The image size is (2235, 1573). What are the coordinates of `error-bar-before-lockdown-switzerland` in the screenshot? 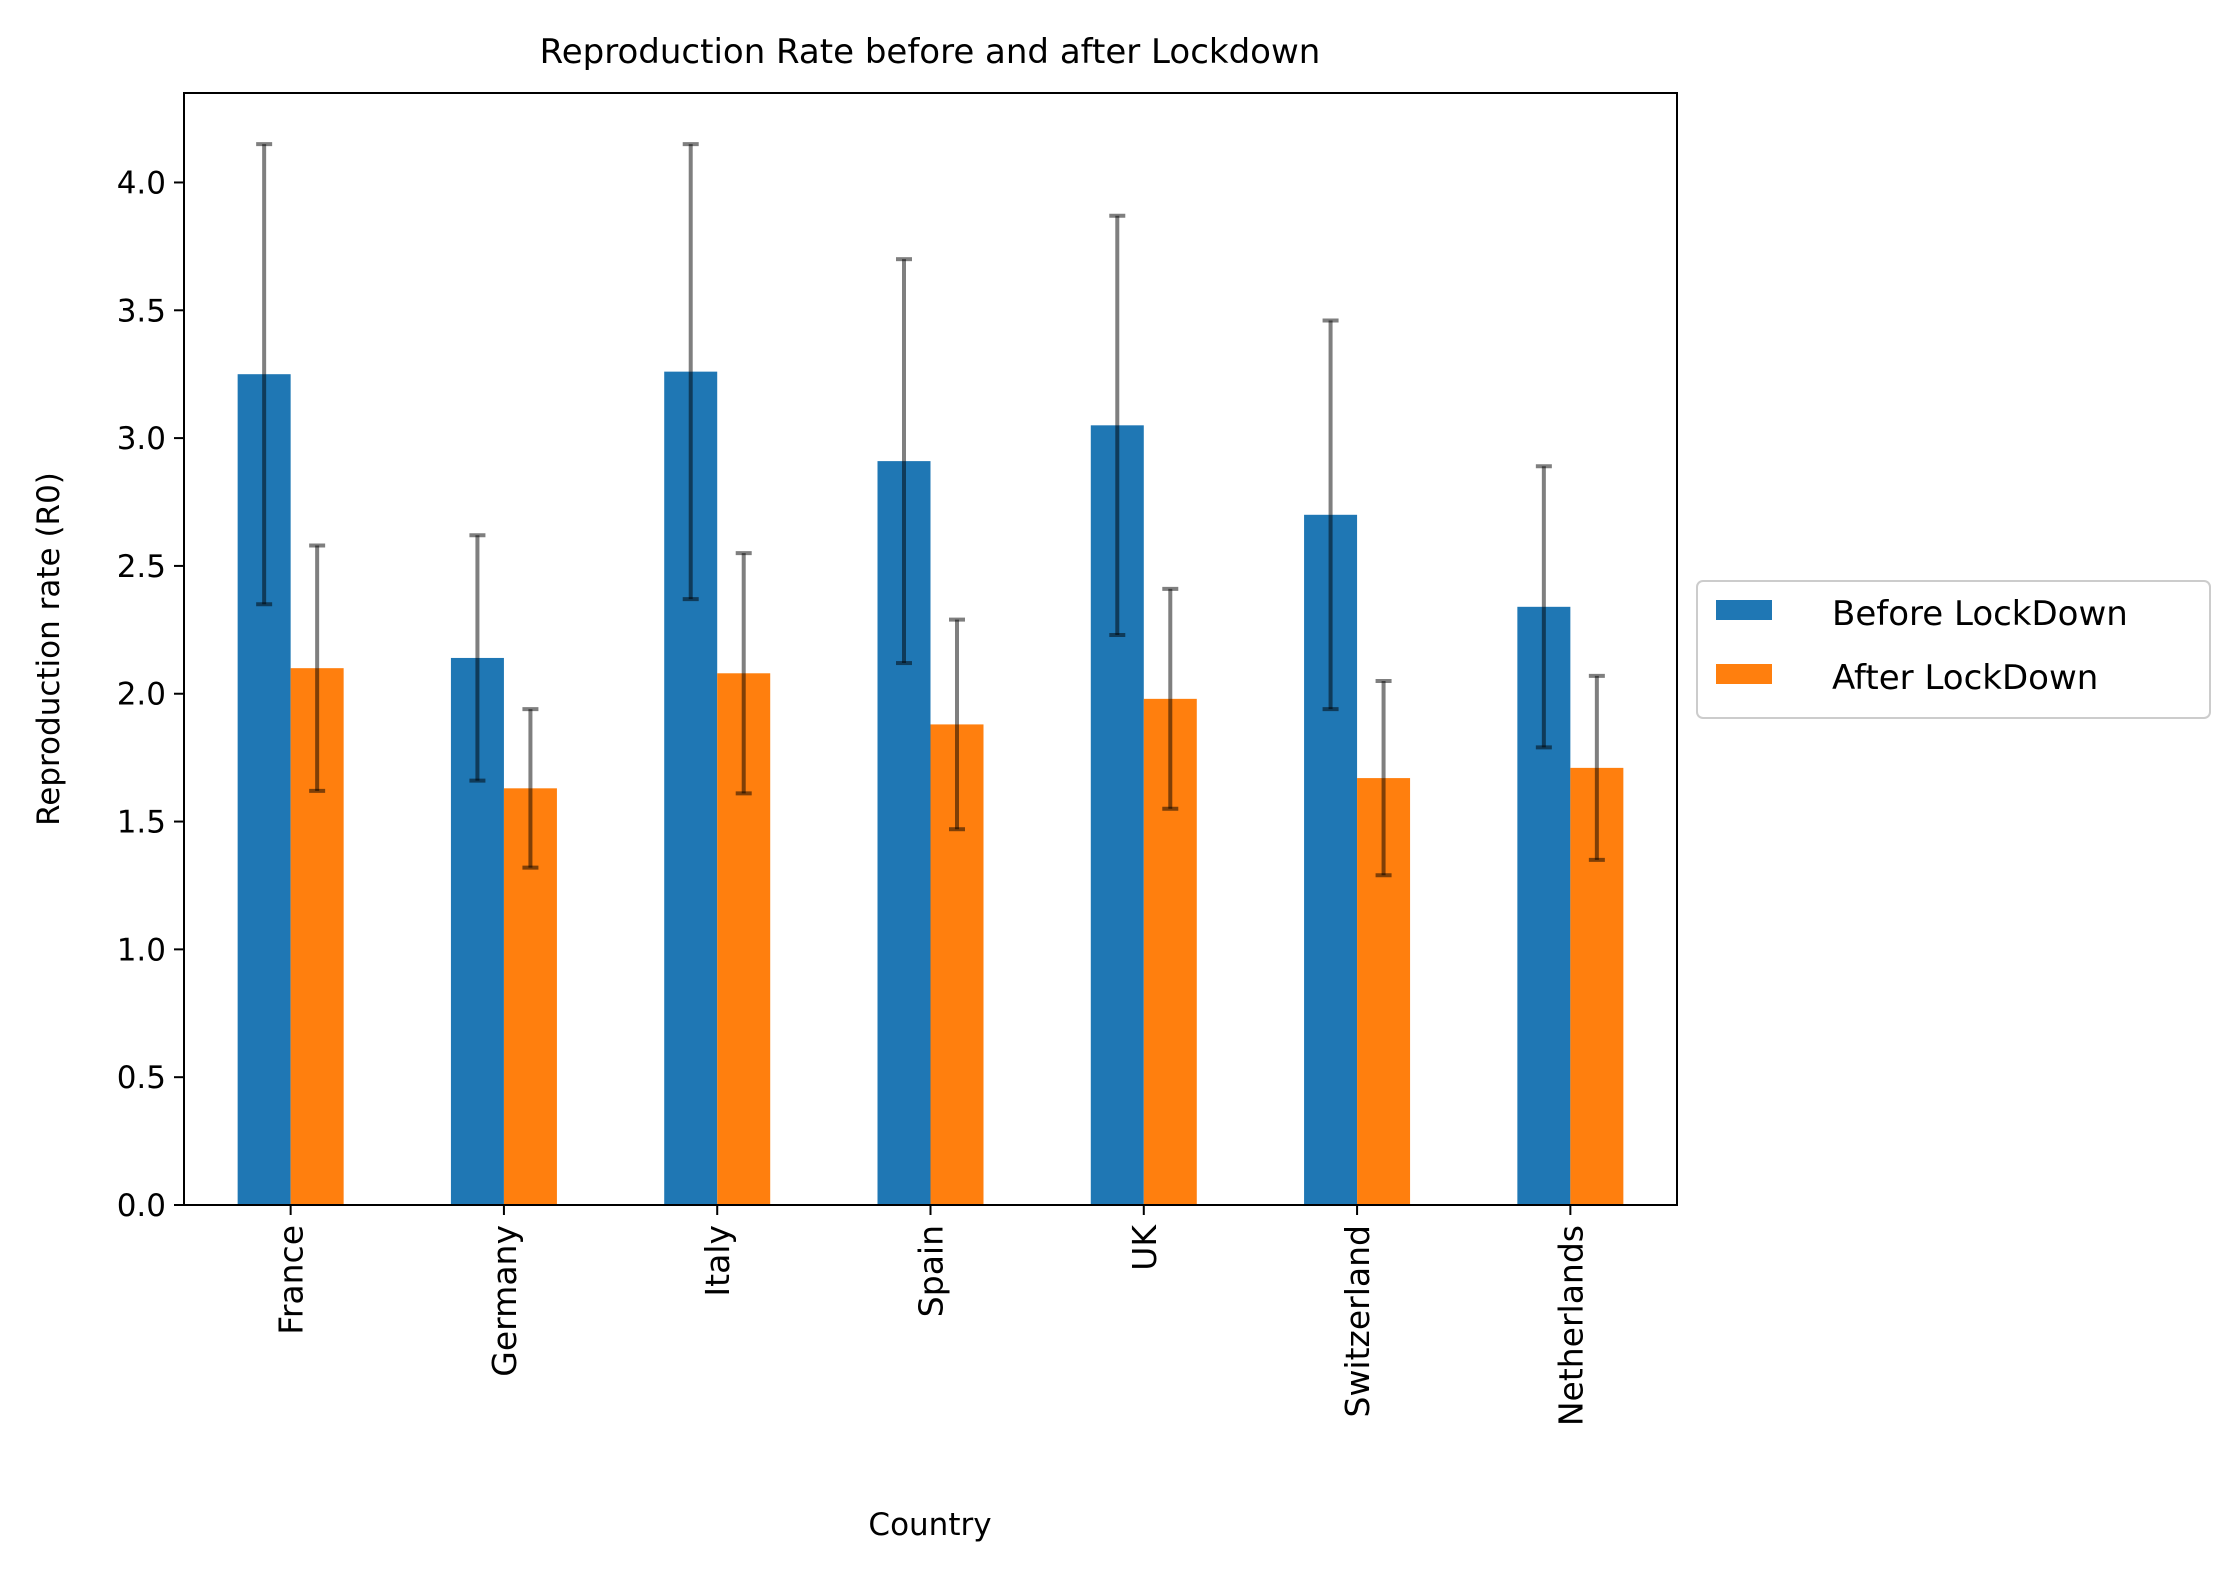 It's located at (1330, 515).